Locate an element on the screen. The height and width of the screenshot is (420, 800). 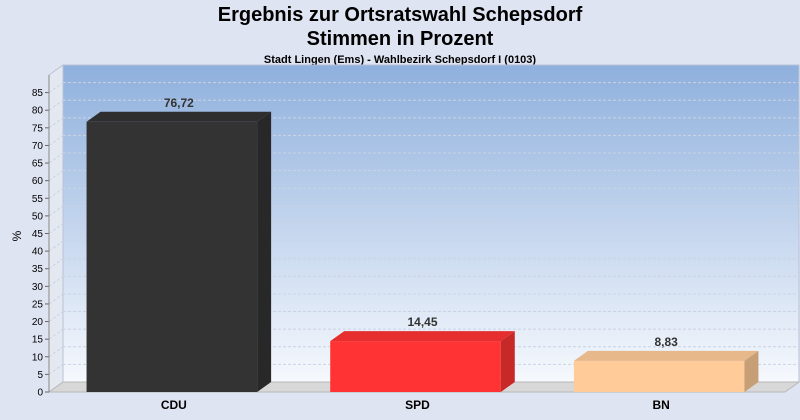
chart-title: Ergebnis zur Ortsratswahl Schepsdorf is located at coordinates (400, 15).